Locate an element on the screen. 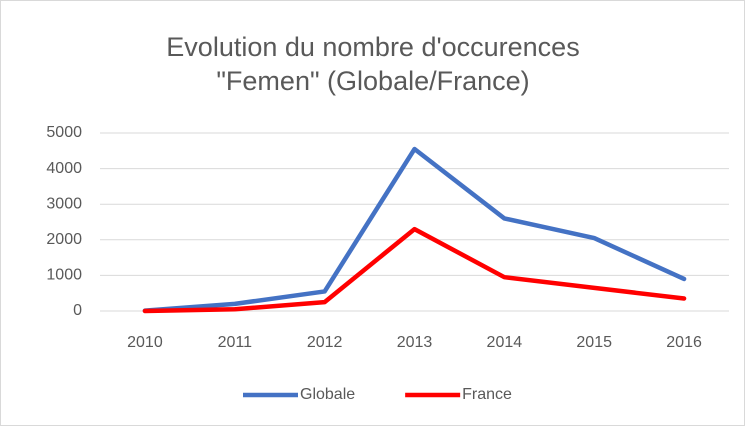 The width and height of the screenshot is (746, 427). x-tick-label: 2016 is located at coordinates (684, 342).